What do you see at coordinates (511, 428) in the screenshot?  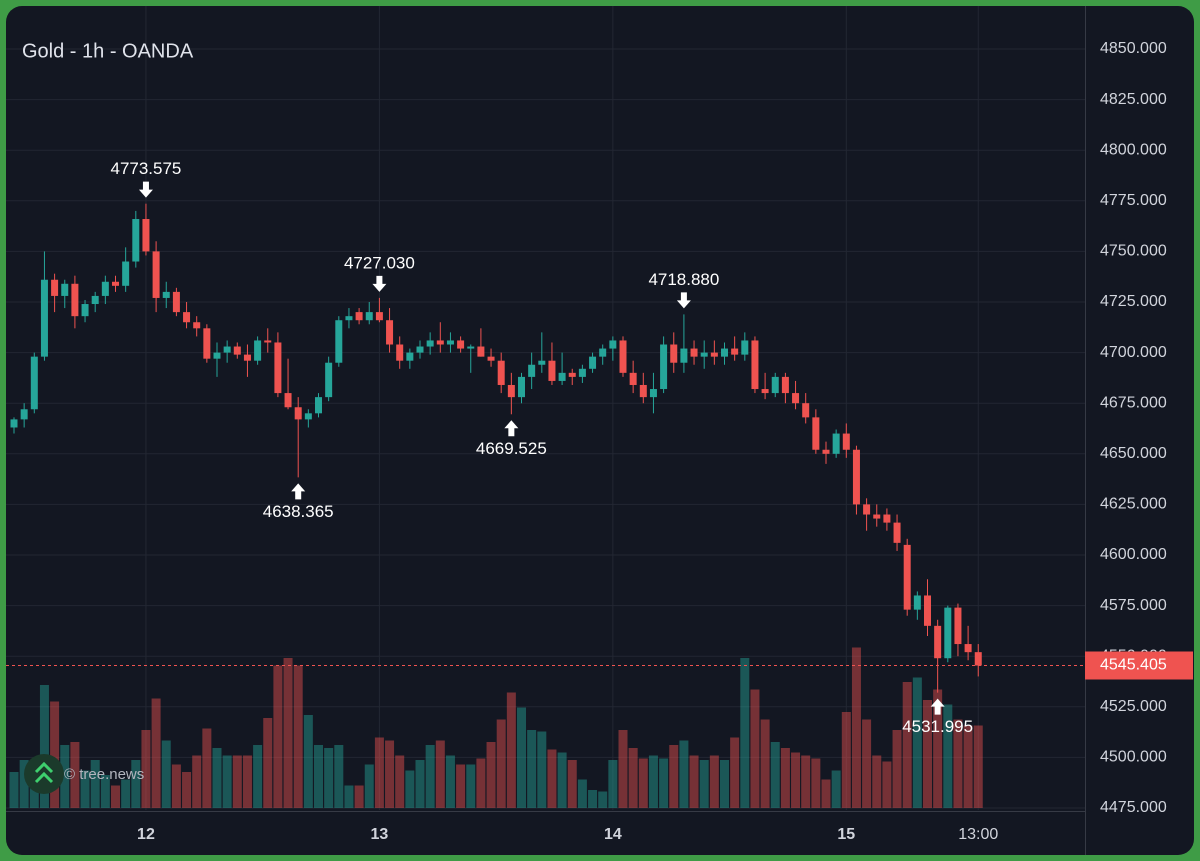 I see `arrow-up` at bounding box center [511, 428].